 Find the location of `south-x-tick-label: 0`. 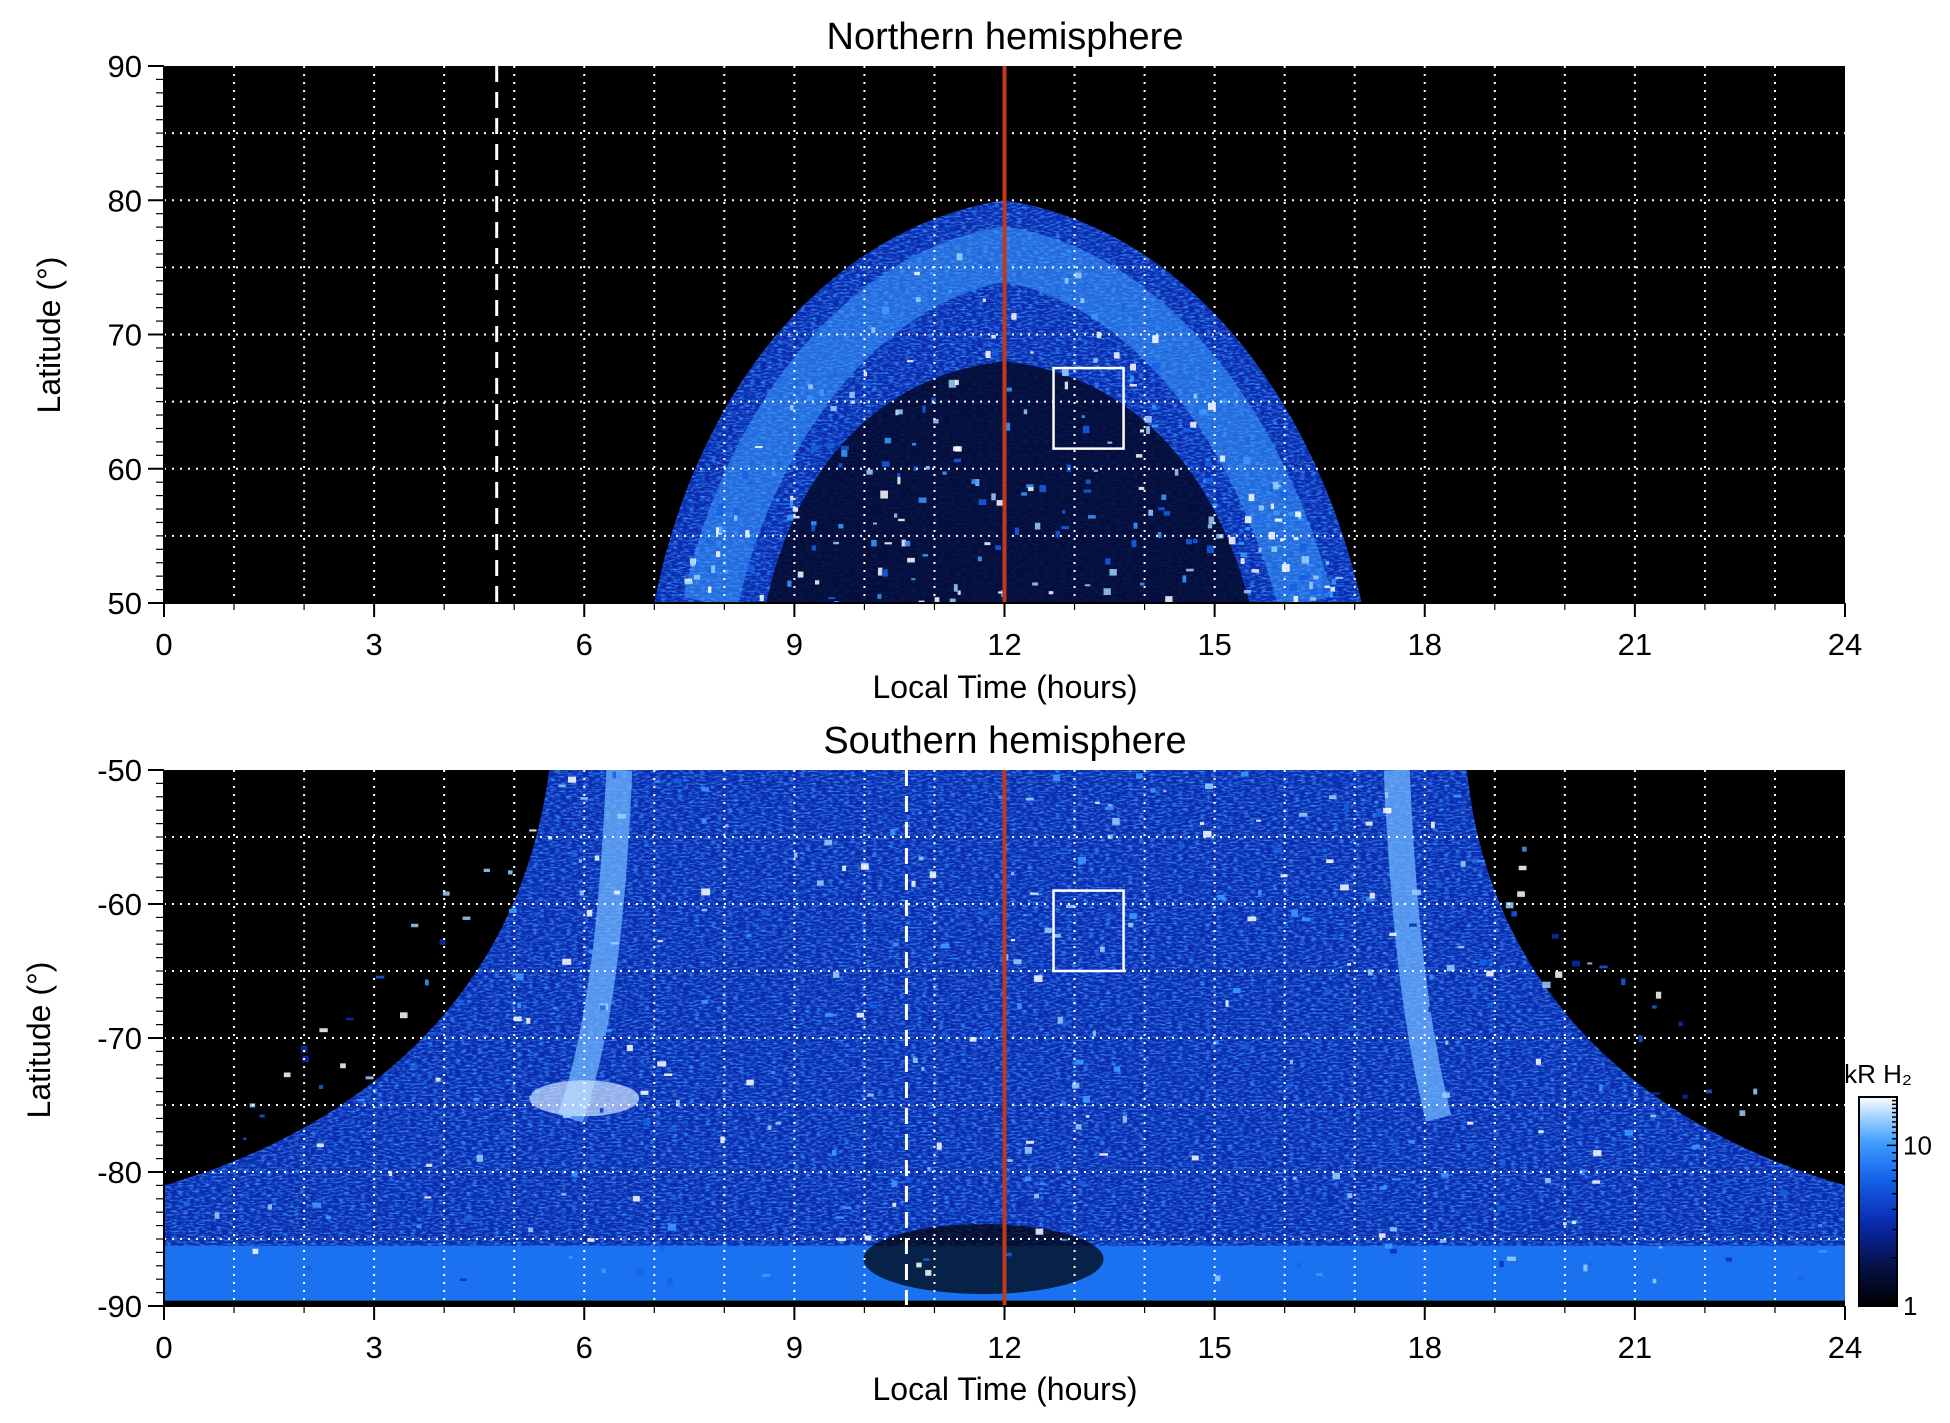

south-x-tick-label: 0 is located at coordinates (163, 1347).